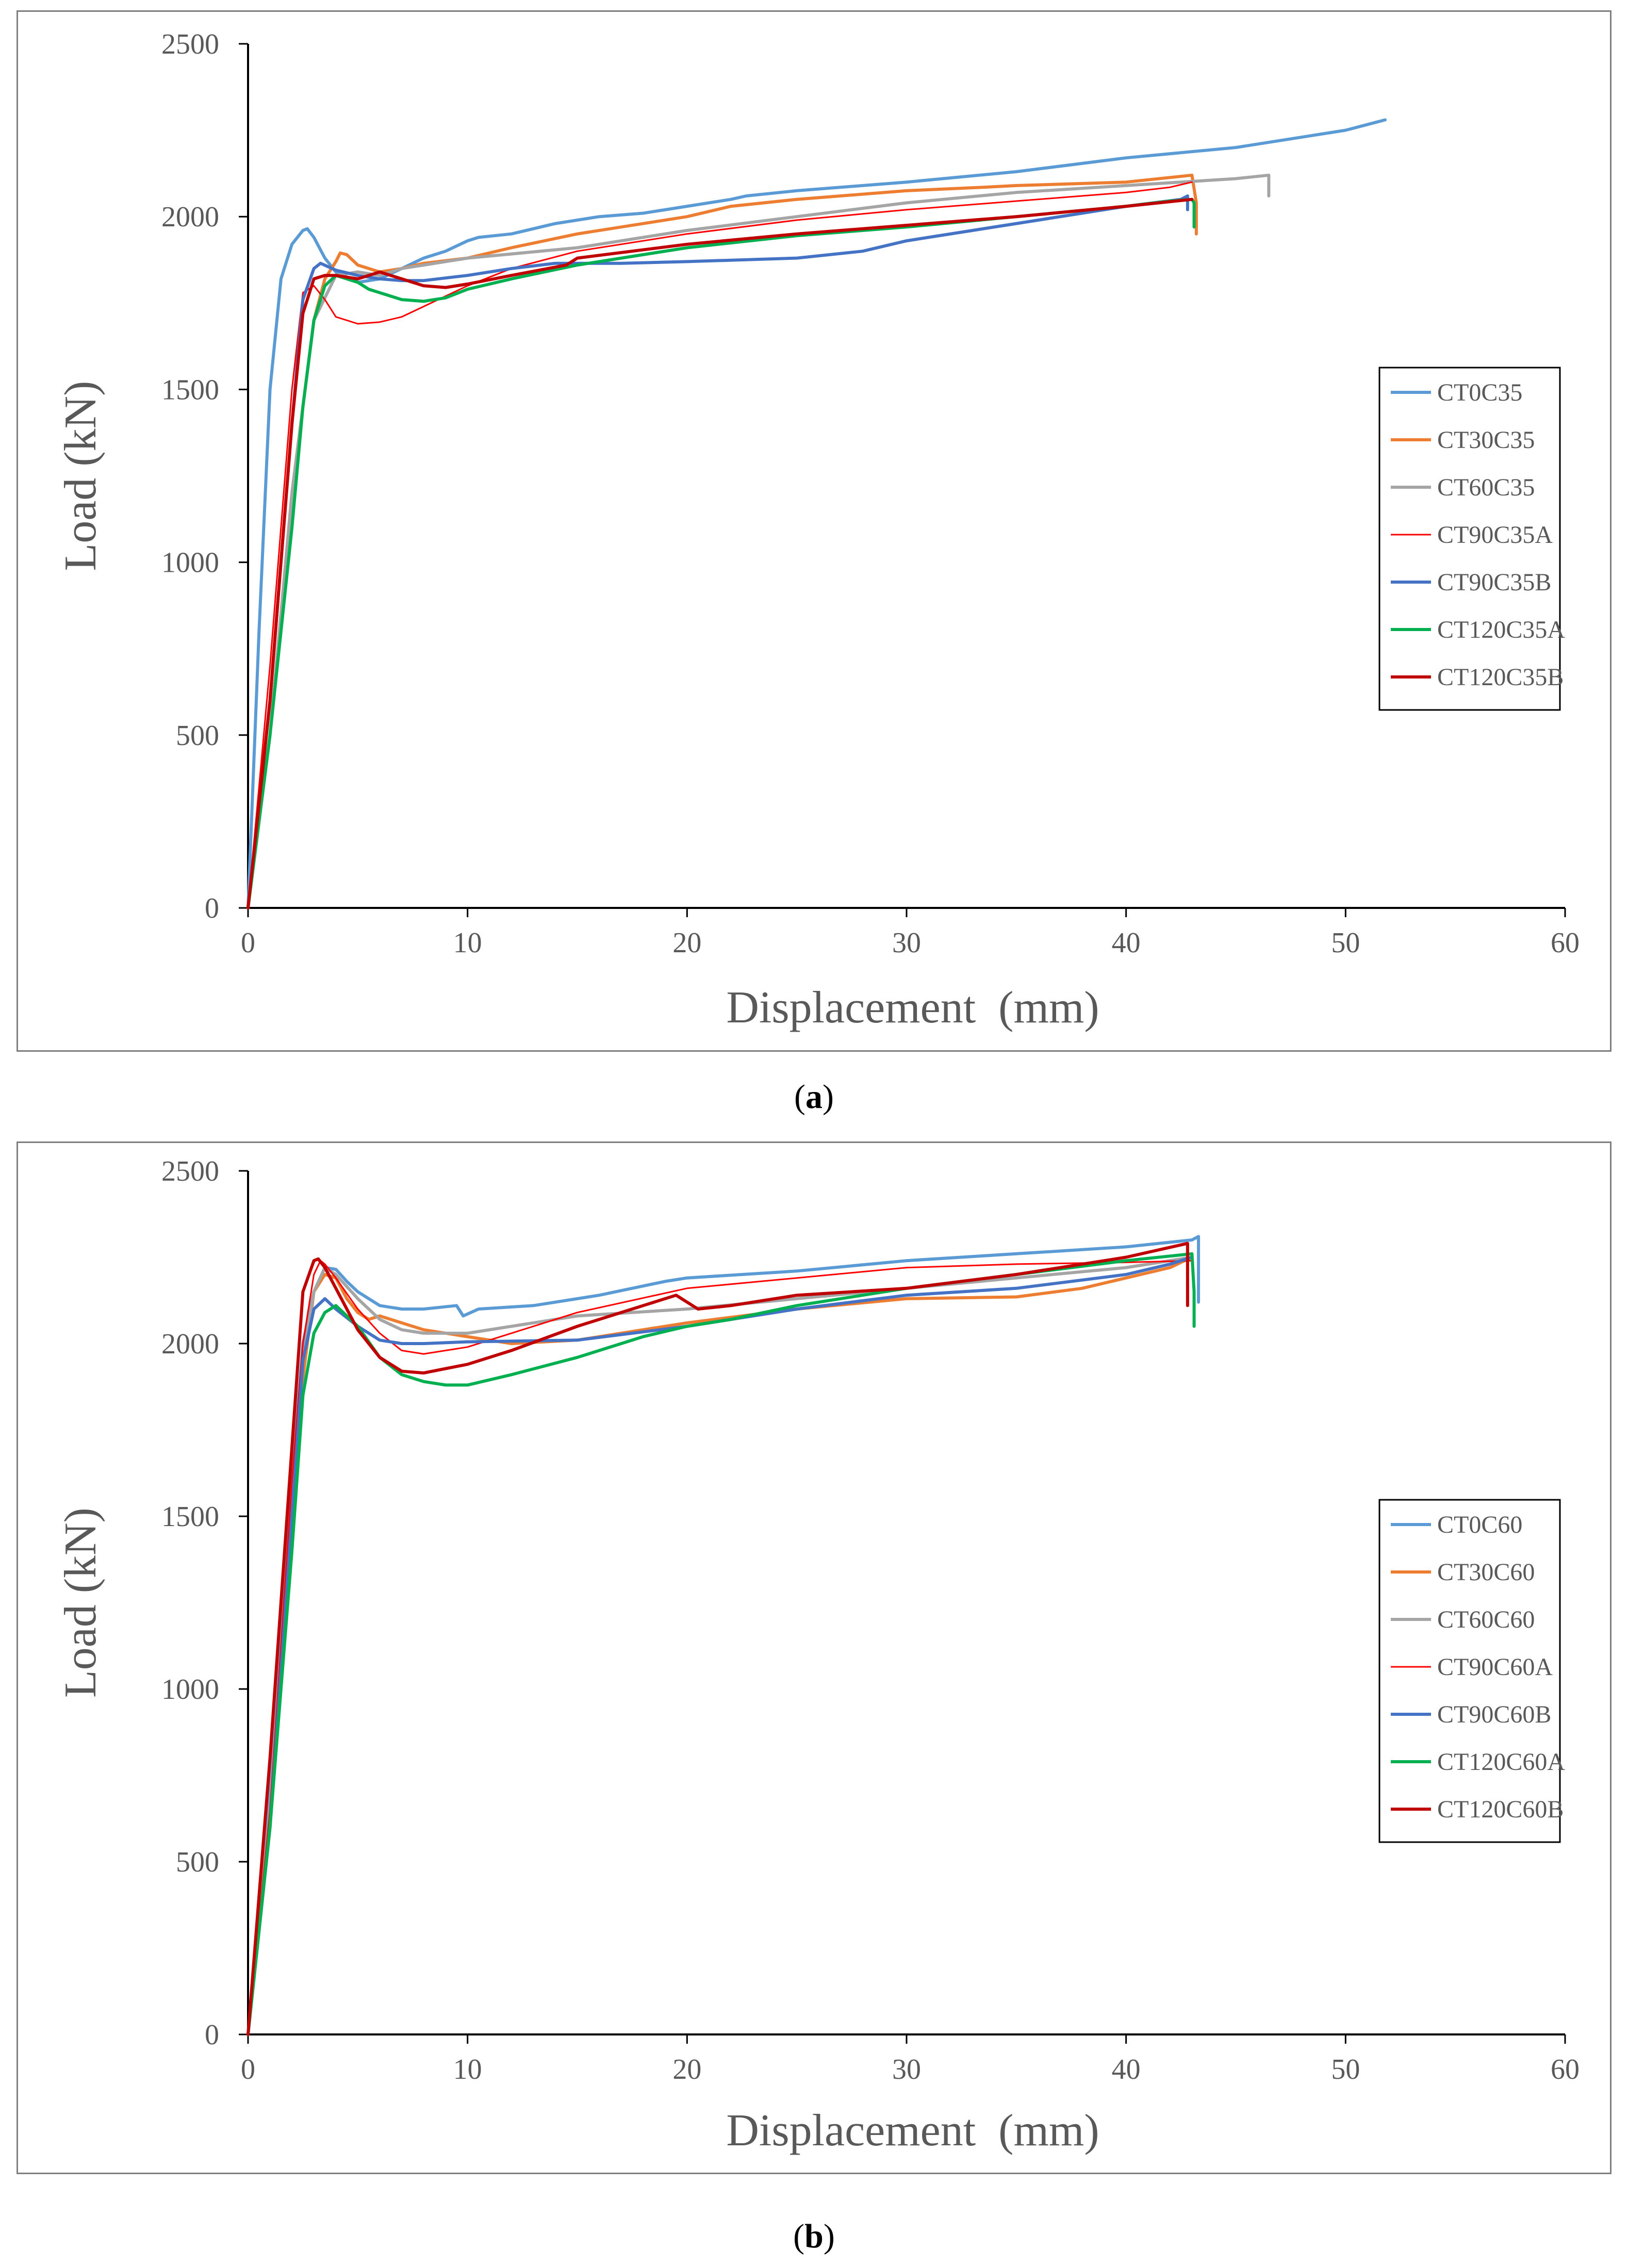 The width and height of the screenshot is (1628, 2268). Describe the element at coordinates (1500, 677) in the screenshot. I see `legend-label: CT120C35B` at that location.